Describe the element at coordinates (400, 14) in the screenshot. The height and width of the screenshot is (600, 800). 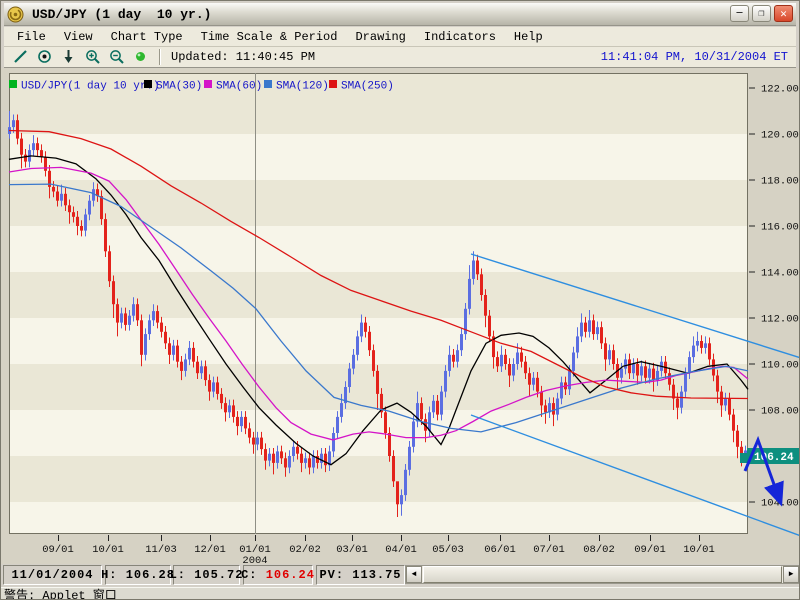
I see `title-bar: USD/JPY (1 day 10 yr.) — ❐ ✕` at that location.